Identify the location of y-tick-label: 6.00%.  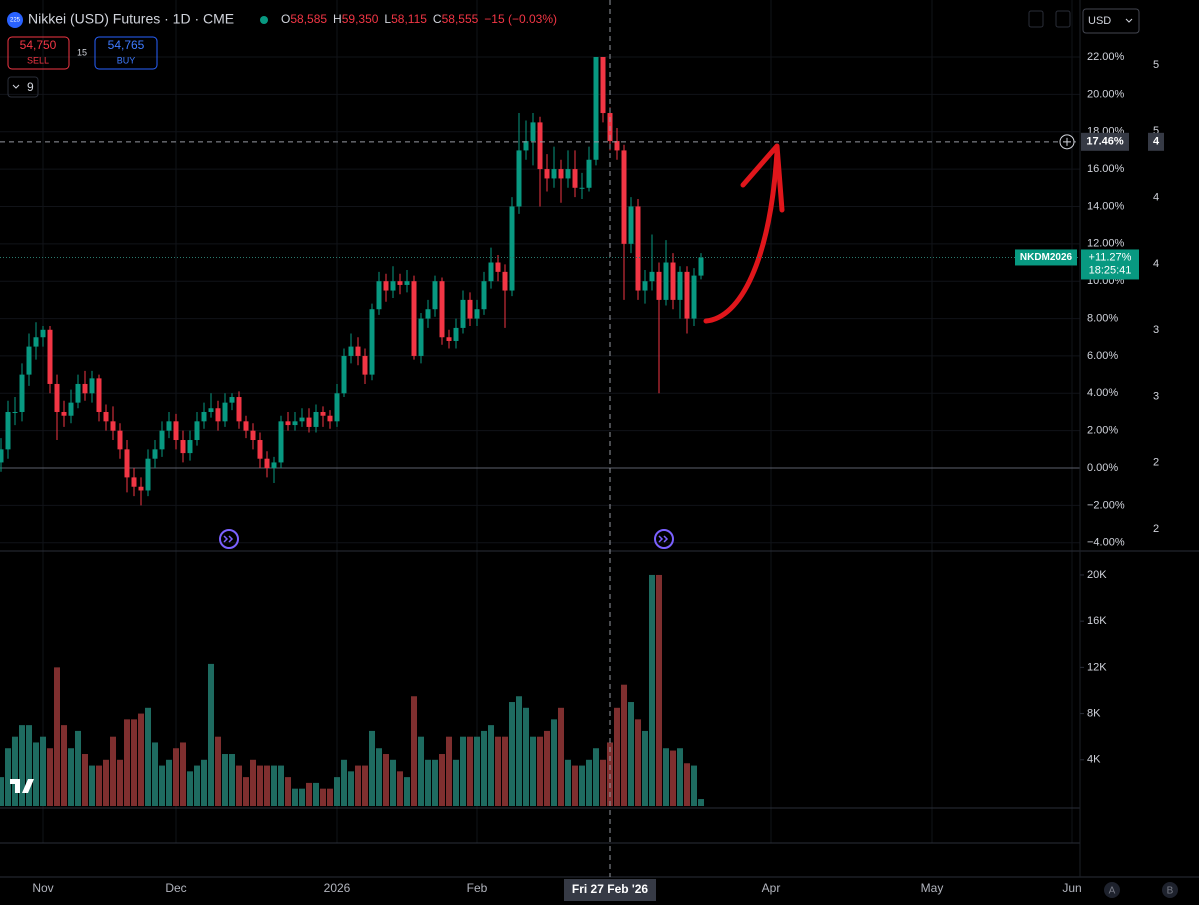
(1102, 356).